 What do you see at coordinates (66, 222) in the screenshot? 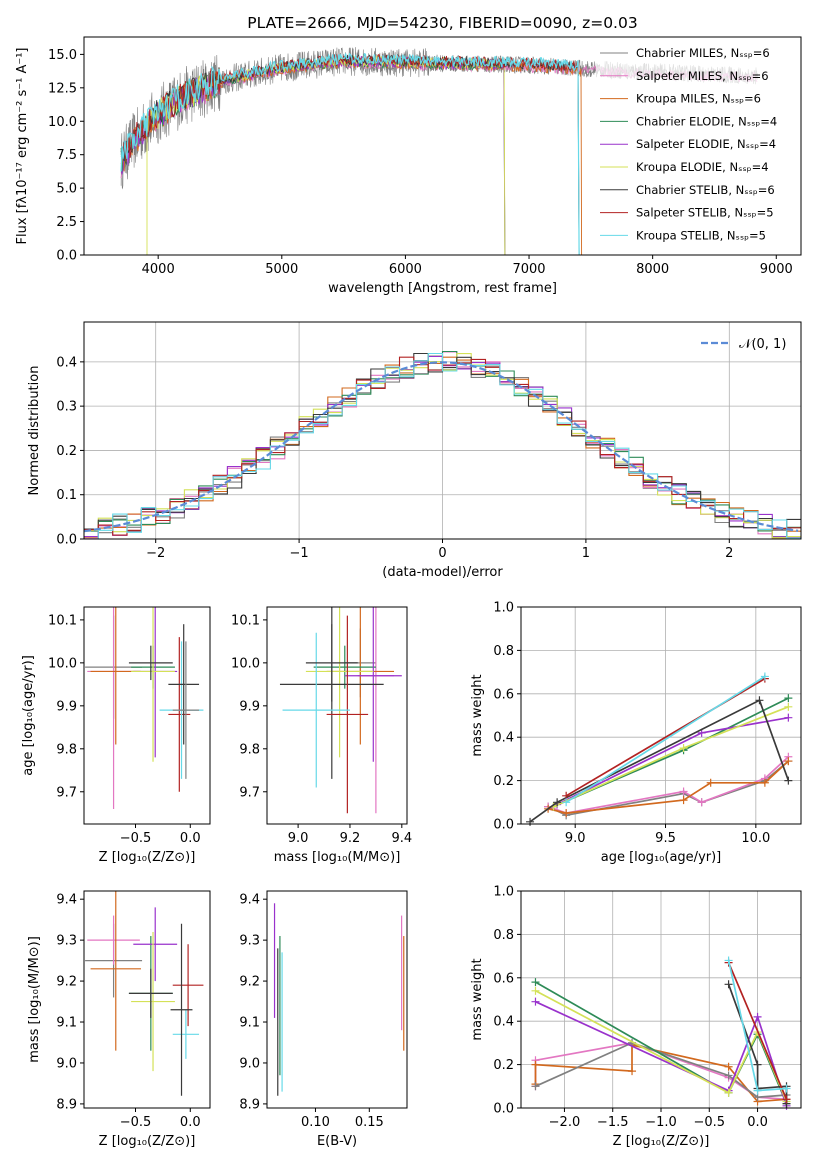
I see `y-tick-label: 2.5` at bounding box center [66, 222].